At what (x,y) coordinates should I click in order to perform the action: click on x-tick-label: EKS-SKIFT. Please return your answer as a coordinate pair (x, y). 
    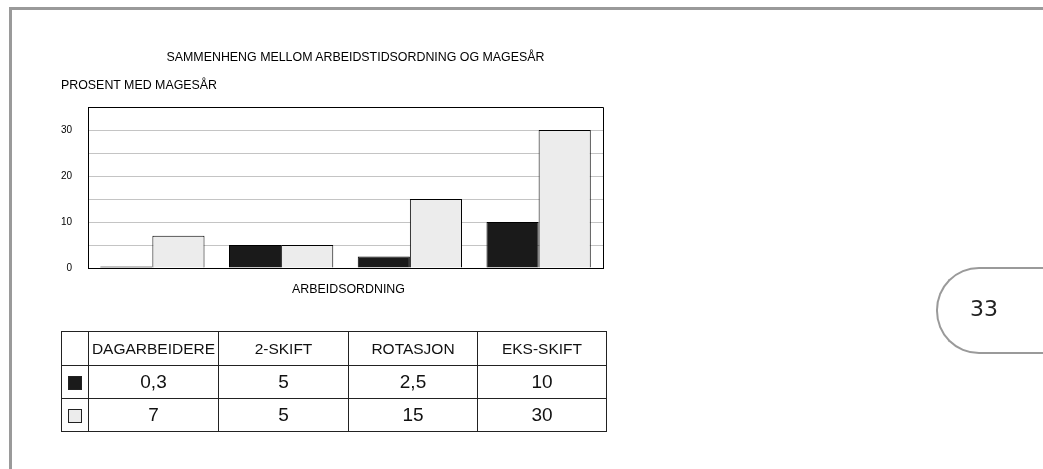
    Looking at the image, I should click on (542, 348).